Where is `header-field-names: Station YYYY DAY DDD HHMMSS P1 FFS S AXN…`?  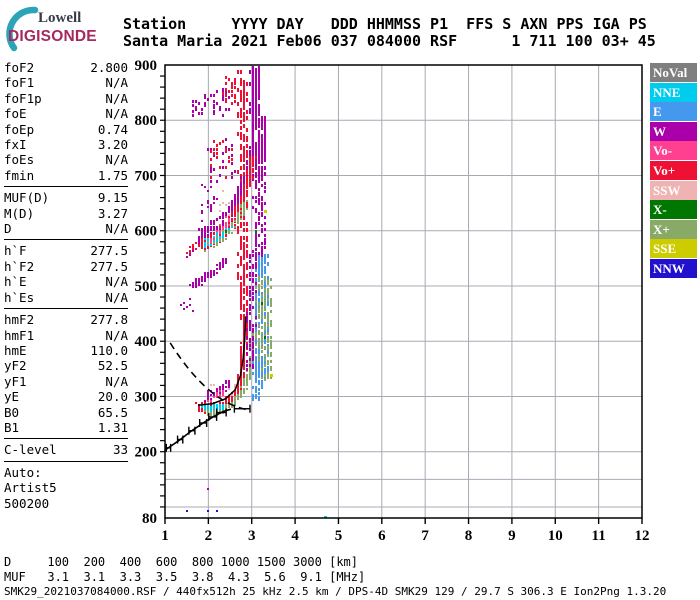
header-field-names: Station YYYY DAY DDD HHMMSS P1 FFS S AXN… is located at coordinates (385, 24).